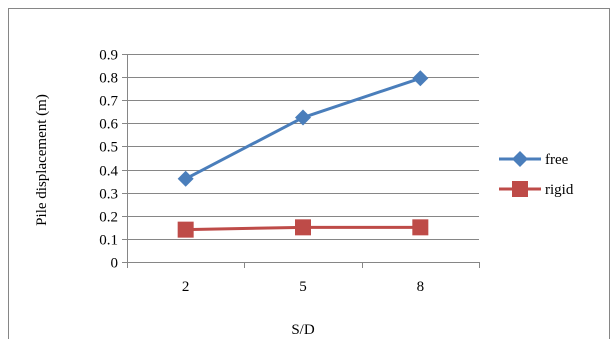 The height and width of the screenshot is (344, 611). What do you see at coordinates (559, 190) in the screenshot?
I see `legend-label-rigid: rigid` at bounding box center [559, 190].